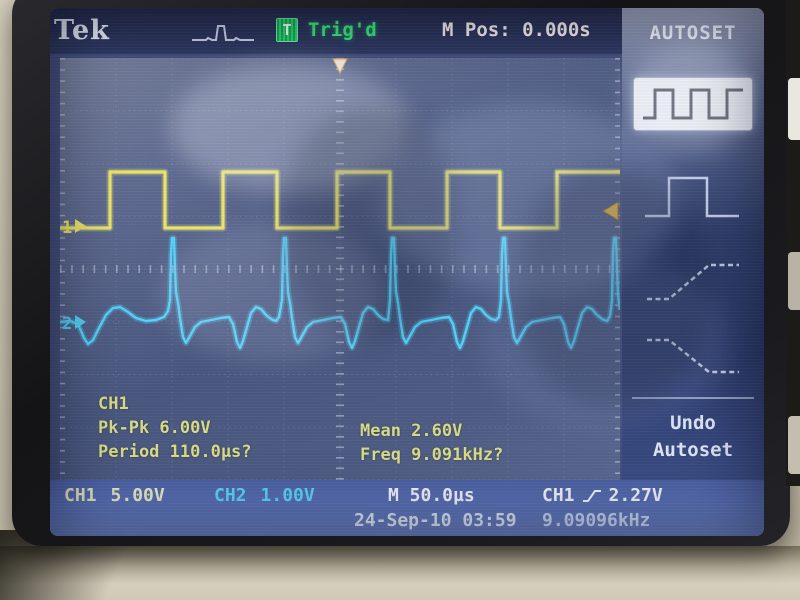 The height and width of the screenshot is (600, 800). Describe the element at coordinates (411, 431) in the screenshot. I see `measure-mean: Mean 2.60V` at that location.